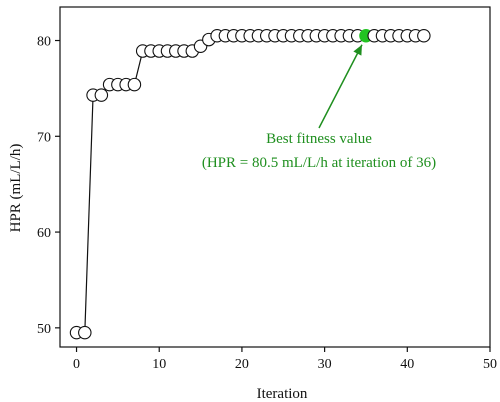  What do you see at coordinates (44, 329) in the screenshot?
I see `y-tick-label: 50` at bounding box center [44, 329].